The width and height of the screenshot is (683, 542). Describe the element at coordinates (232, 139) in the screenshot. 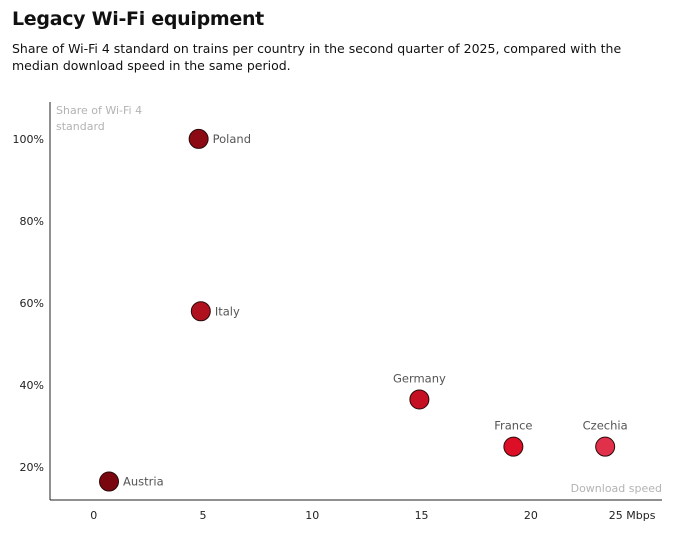

I see `point-label-poland: Poland` at that location.